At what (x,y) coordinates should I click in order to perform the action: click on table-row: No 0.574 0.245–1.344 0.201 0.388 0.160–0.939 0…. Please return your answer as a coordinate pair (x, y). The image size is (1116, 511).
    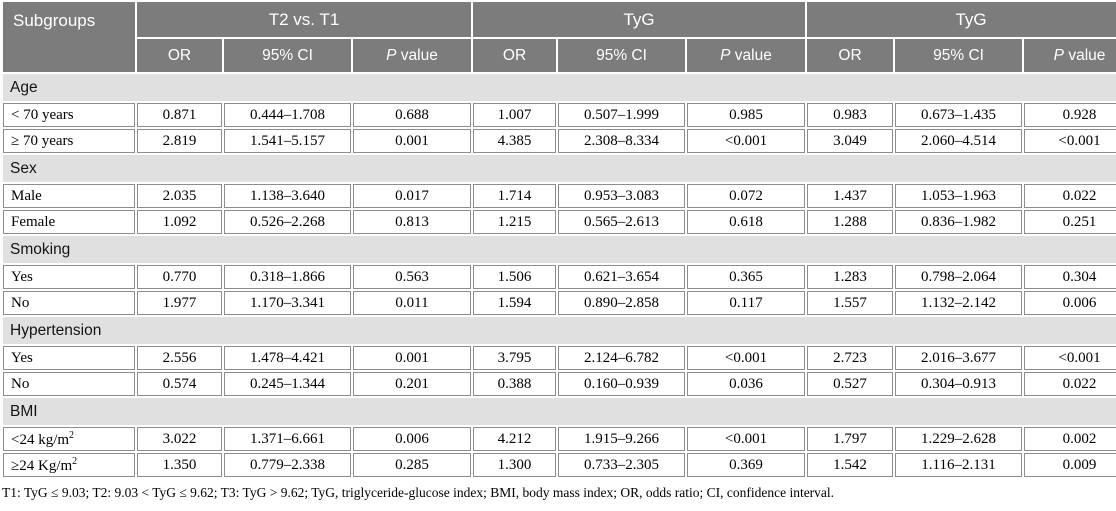
    Looking at the image, I should click on (559, 384).